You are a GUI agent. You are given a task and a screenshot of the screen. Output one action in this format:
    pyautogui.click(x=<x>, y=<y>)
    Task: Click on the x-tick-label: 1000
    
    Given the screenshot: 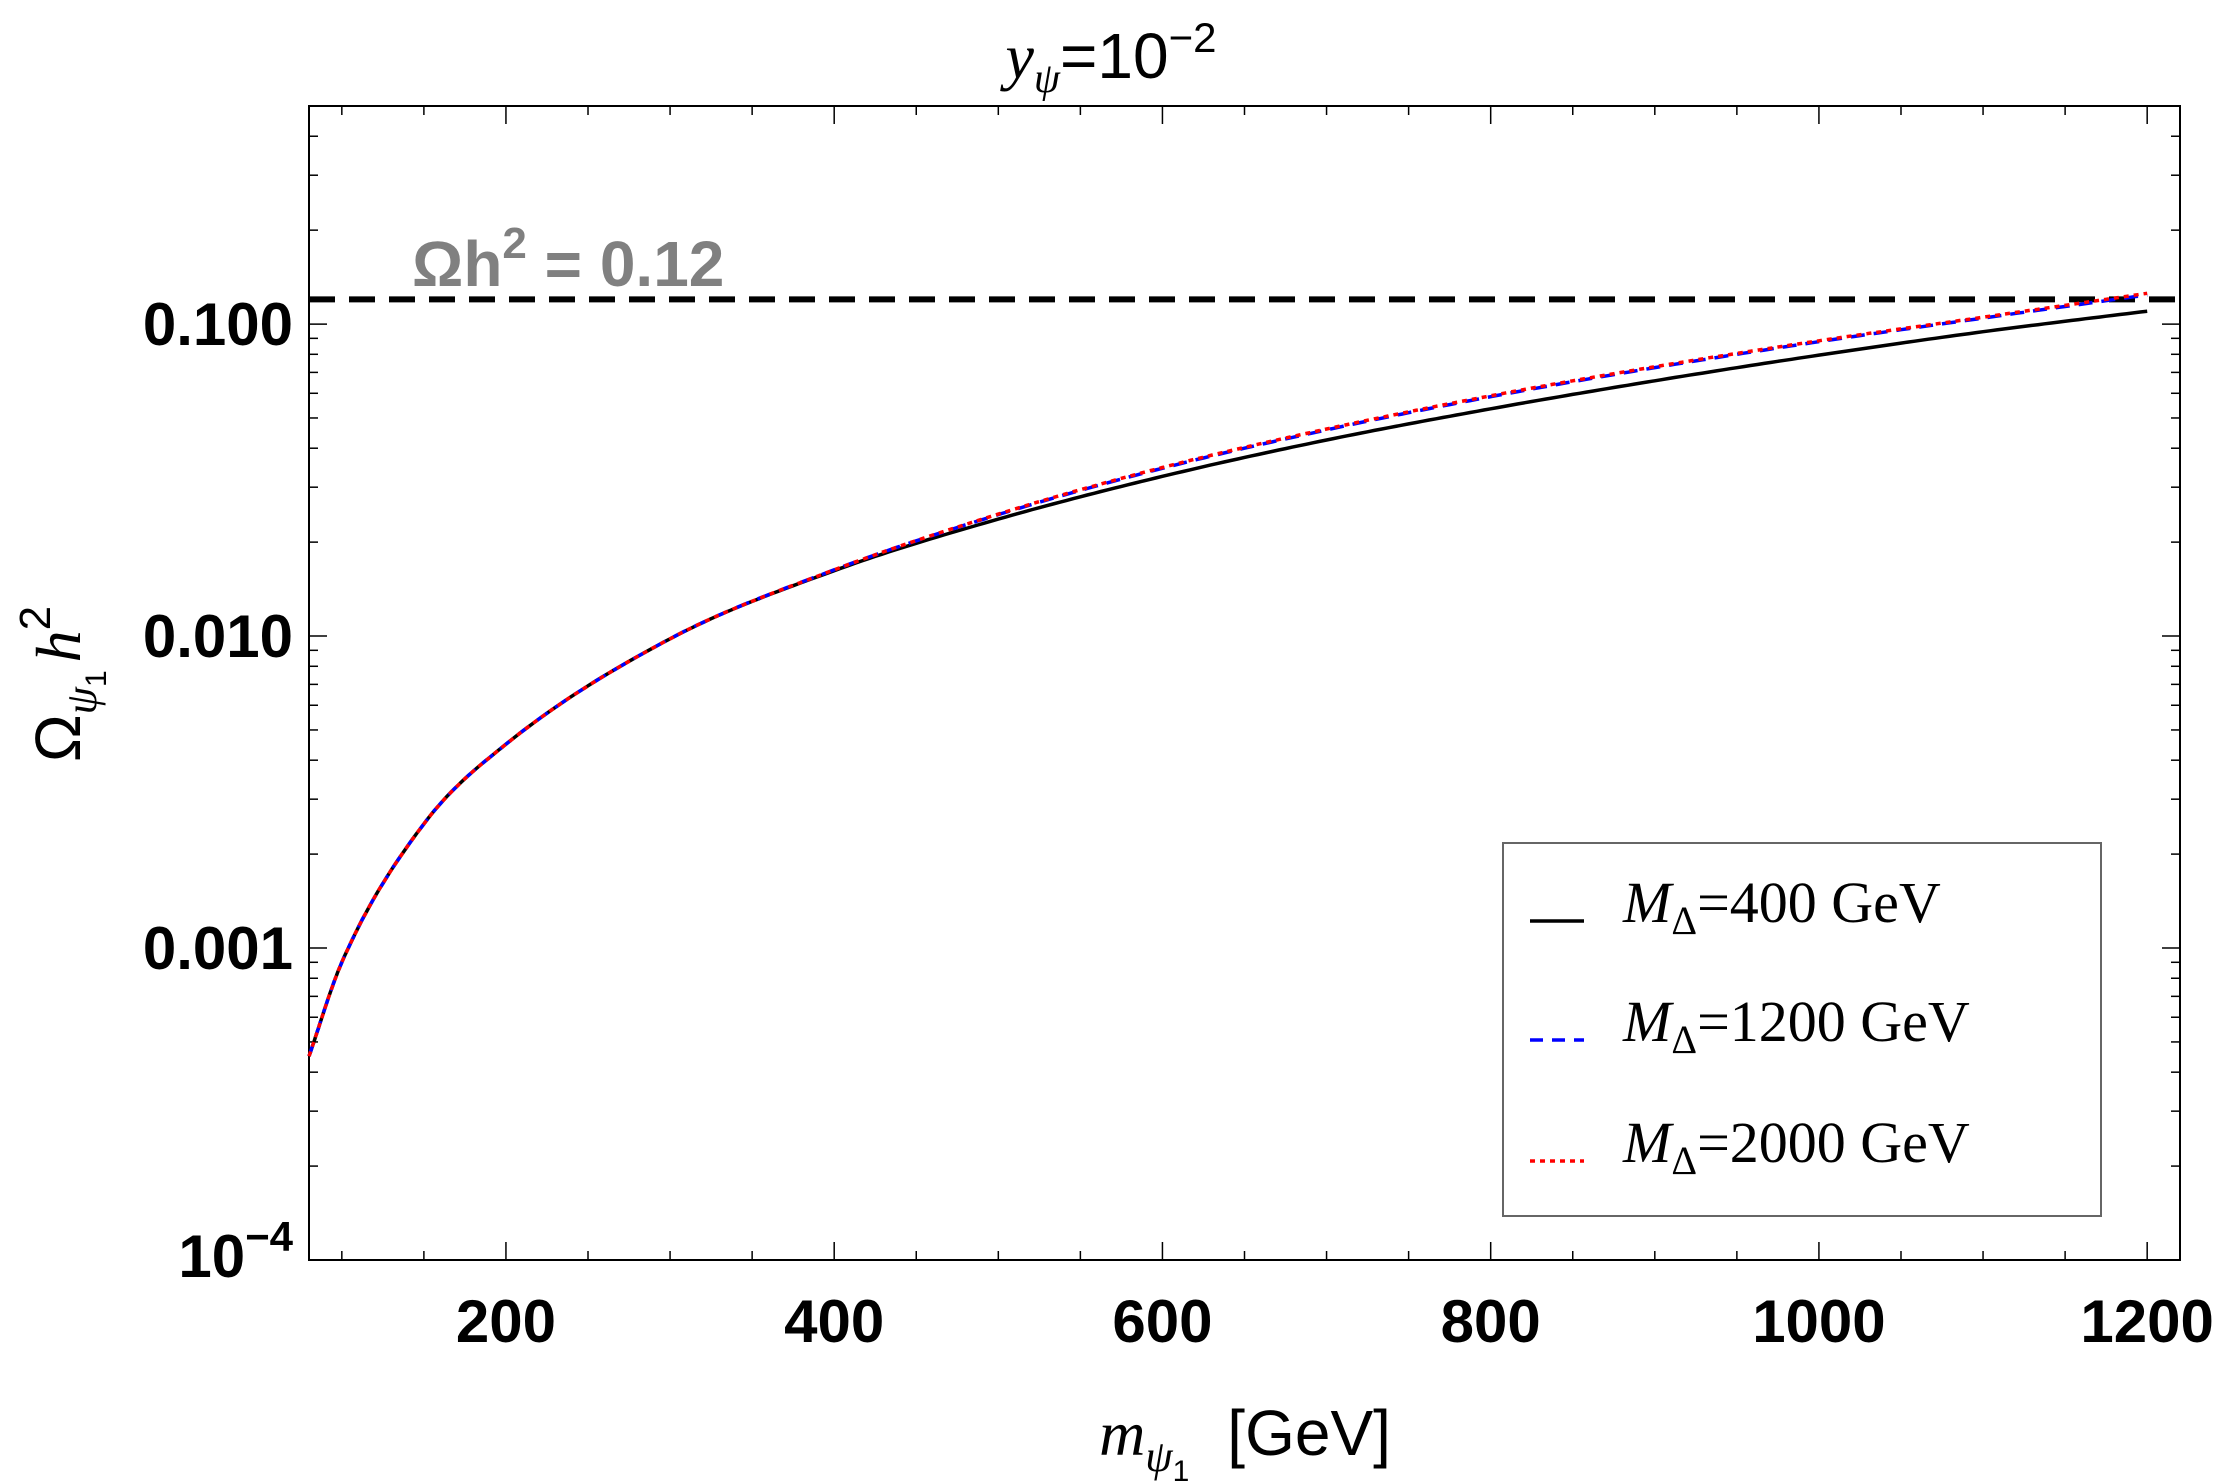 What is the action you would take?
    pyautogui.click(x=1818, y=1321)
    